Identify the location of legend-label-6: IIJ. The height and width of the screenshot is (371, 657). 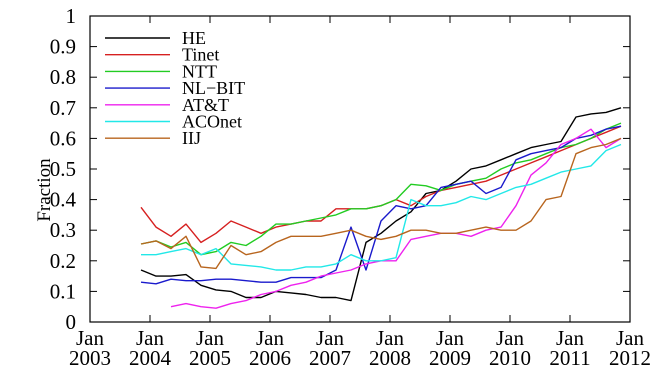
(191, 138).